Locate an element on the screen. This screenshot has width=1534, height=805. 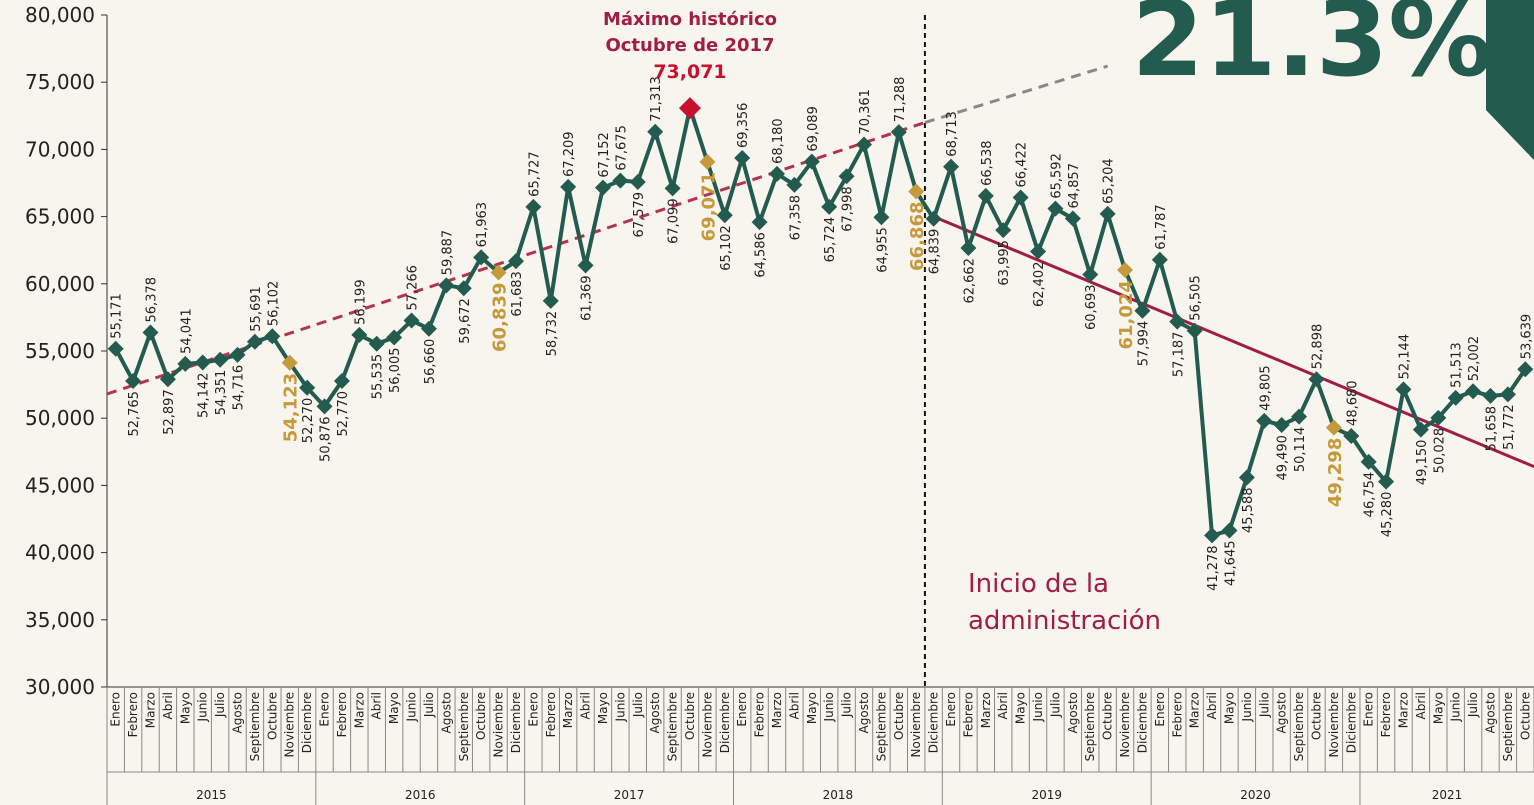
value-label: 51,513 is located at coordinates (1457, 365).